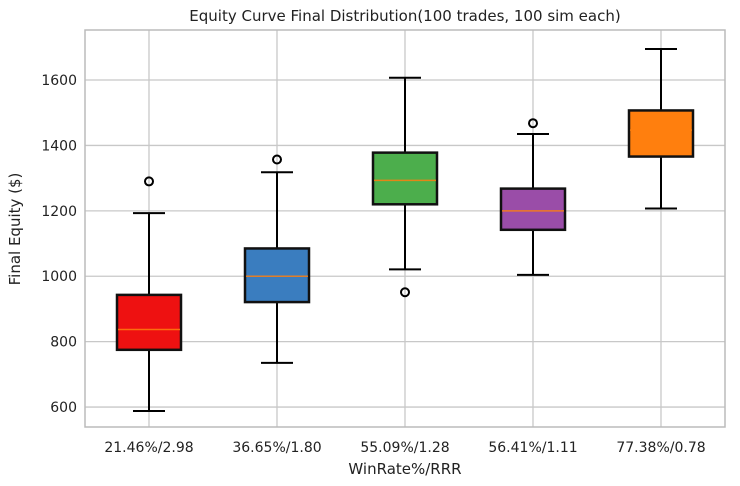 Image resolution: width=740 pixels, height=486 pixels. I want to click on y-ticks: 600 800 1000 1200 1400 1600, so click(59, 244).